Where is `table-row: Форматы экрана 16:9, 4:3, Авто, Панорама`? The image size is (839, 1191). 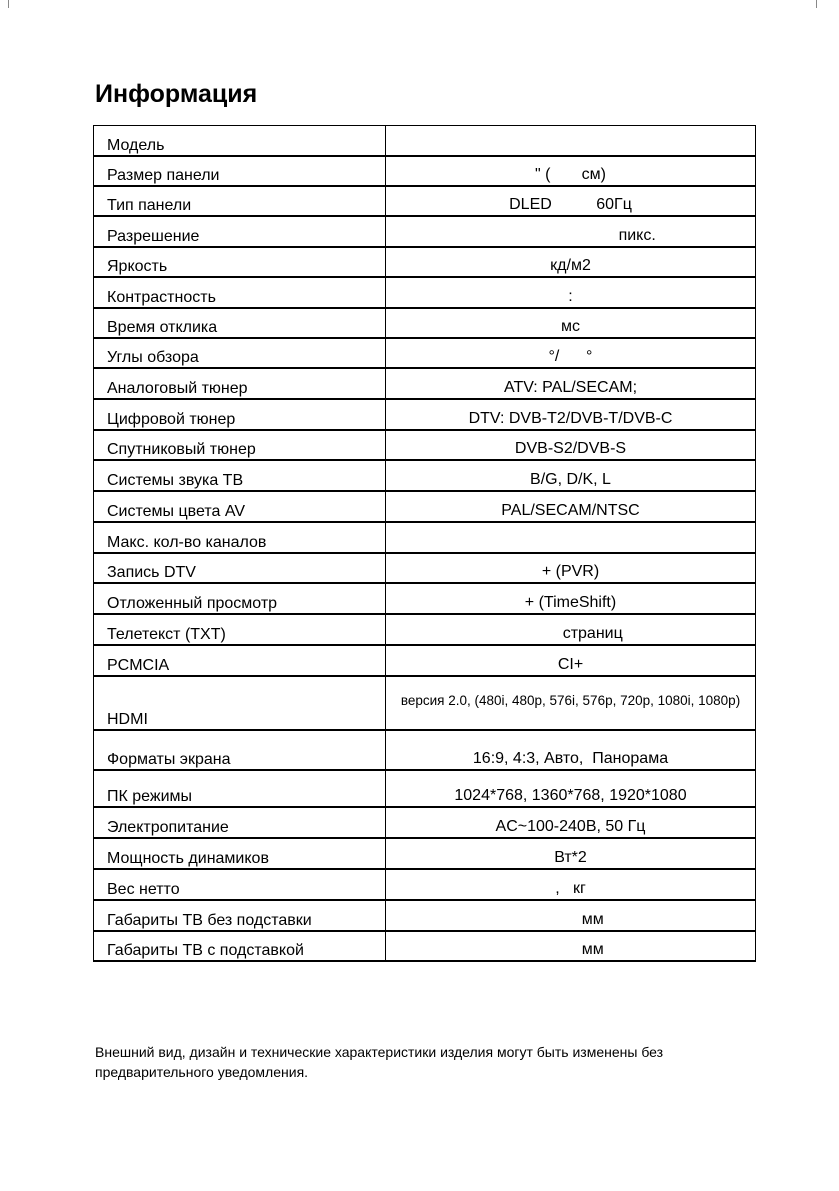
table-row: Форматы экрана 16:9, 4:3, Авто, Панорама is located at coordinates (424, 751).